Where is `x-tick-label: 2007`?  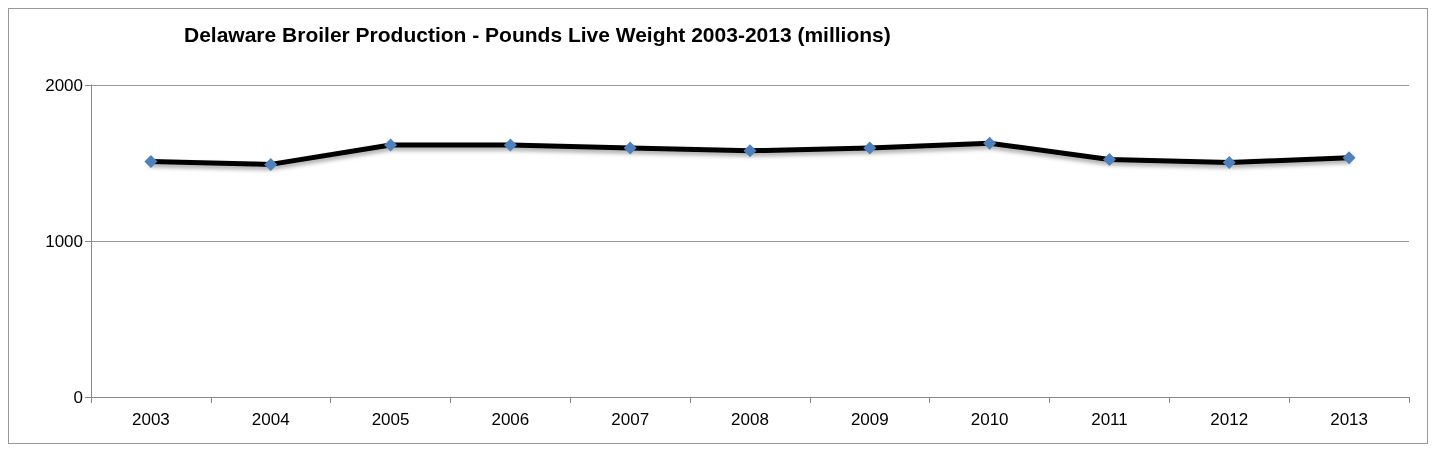
x-tick-label: 2007 is located at coordinates (630, 419).